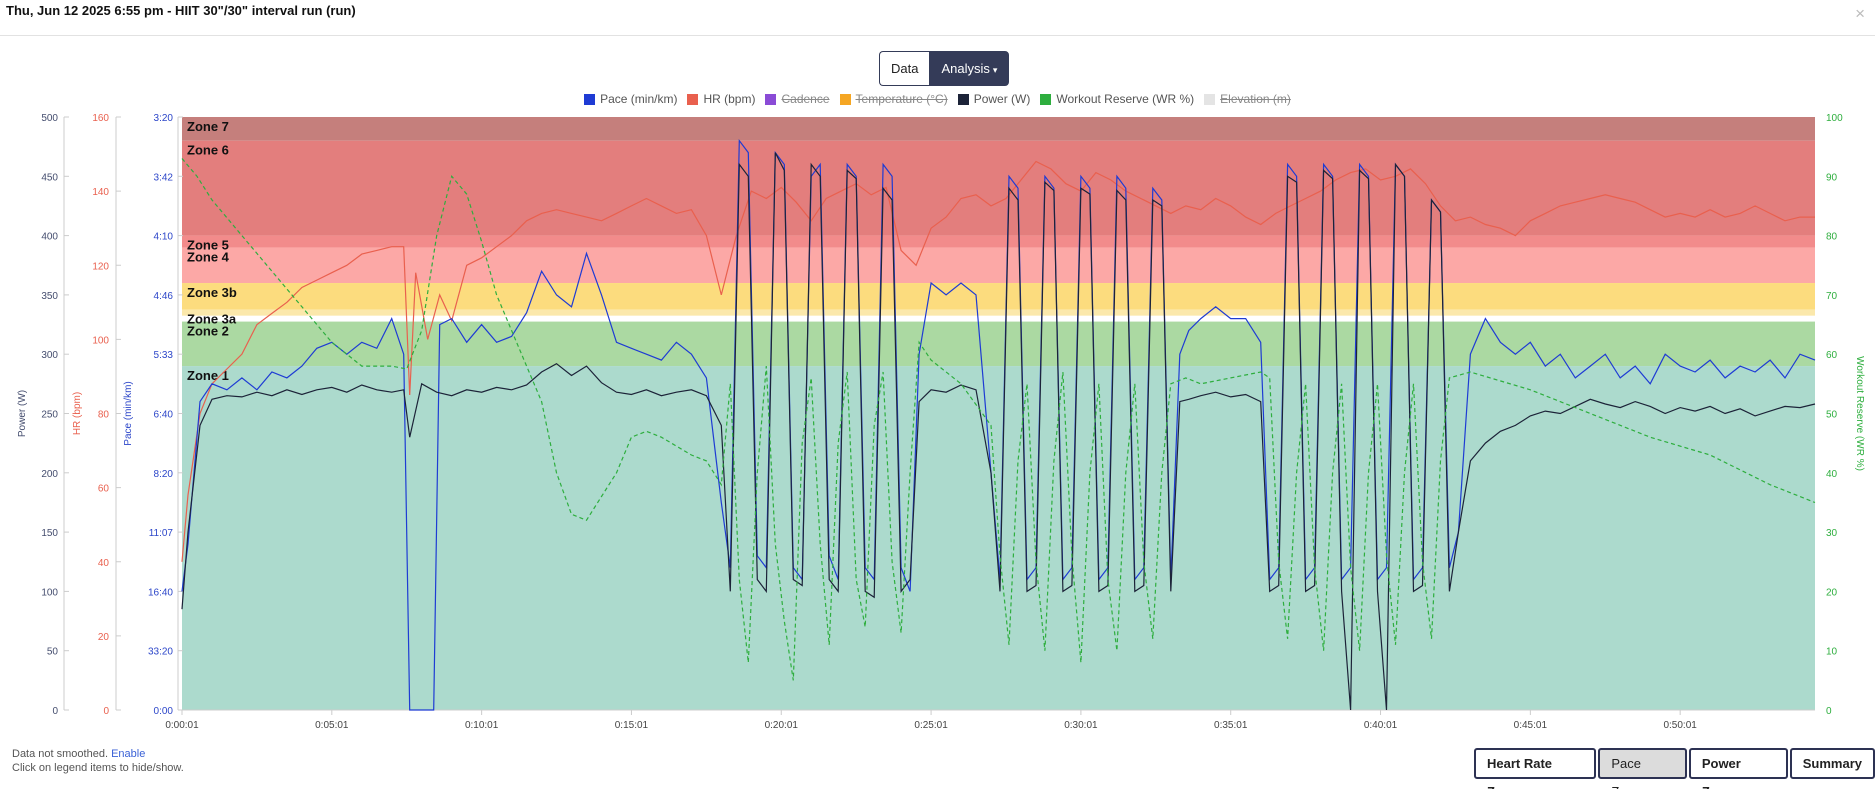  What do you see at coordinates (632, 725) in the screenshot?
I see `x-tick-label: 0:15:01` at bounding box center [632, 725].